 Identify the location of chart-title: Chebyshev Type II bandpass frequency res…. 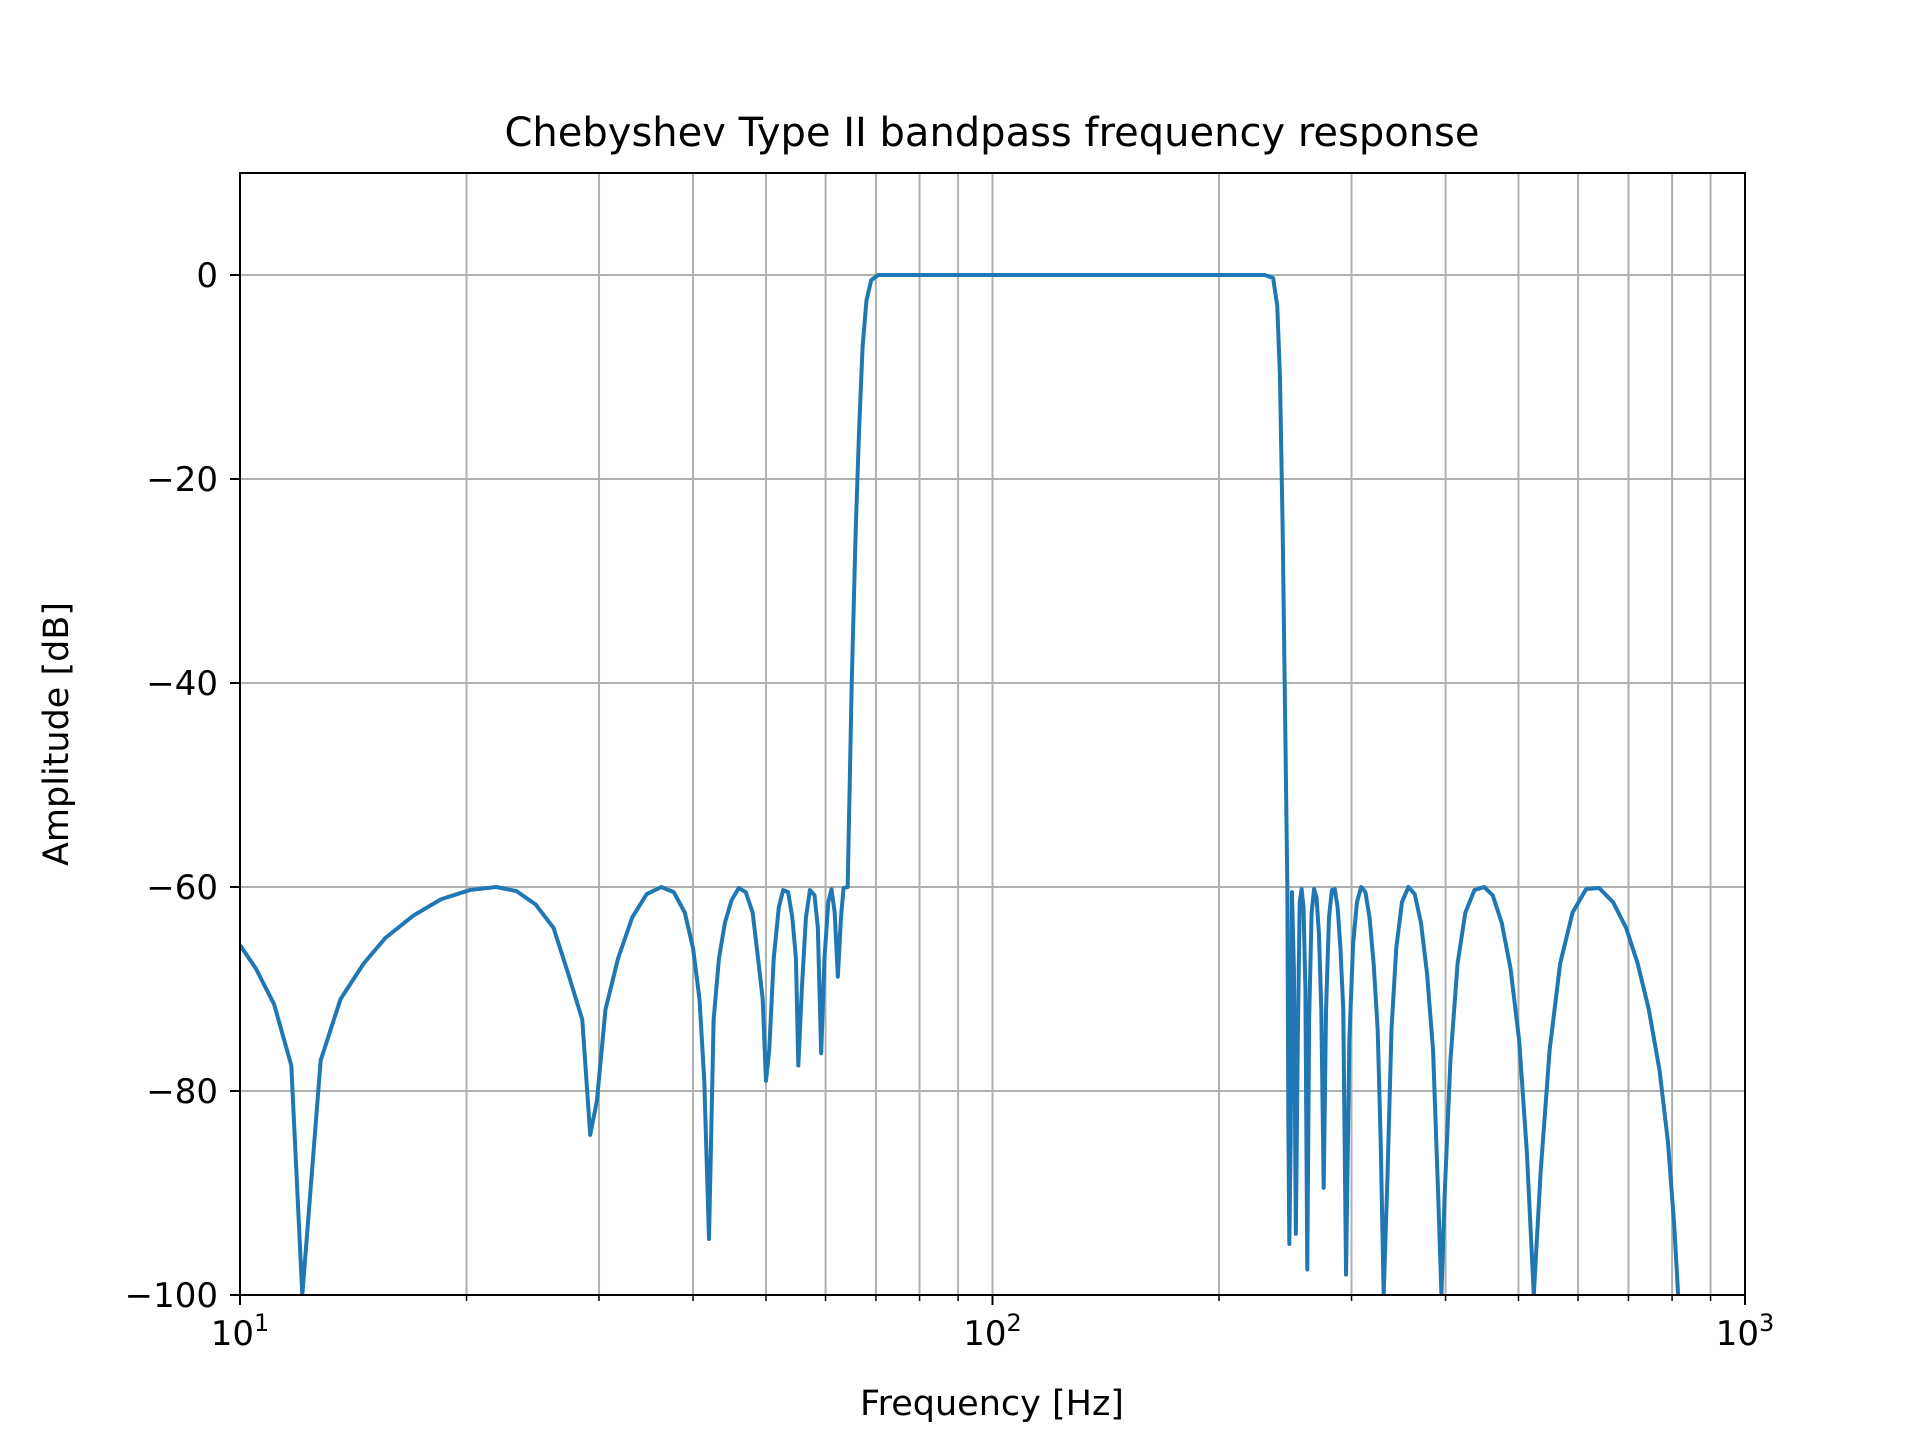
(992, 133).